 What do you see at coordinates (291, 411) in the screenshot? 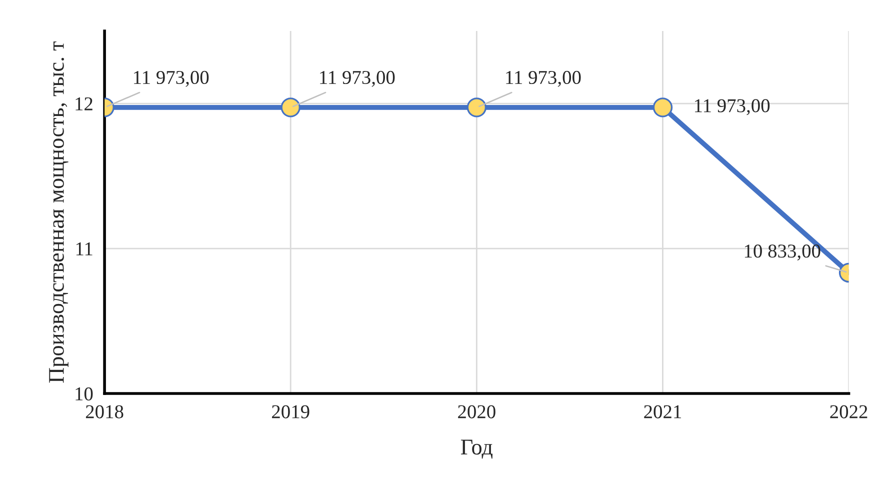
I see `x-tick-label: 2019` at bounding box center [291, 411].